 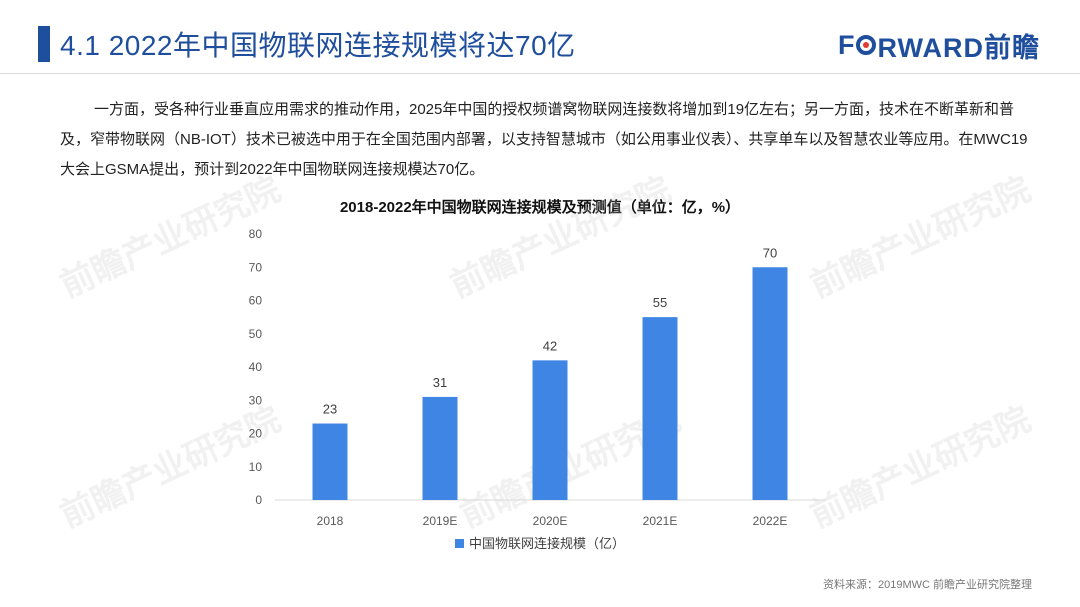 I want to click on forward-logo: F RWARD前瞻, so click(x=938, y=46).